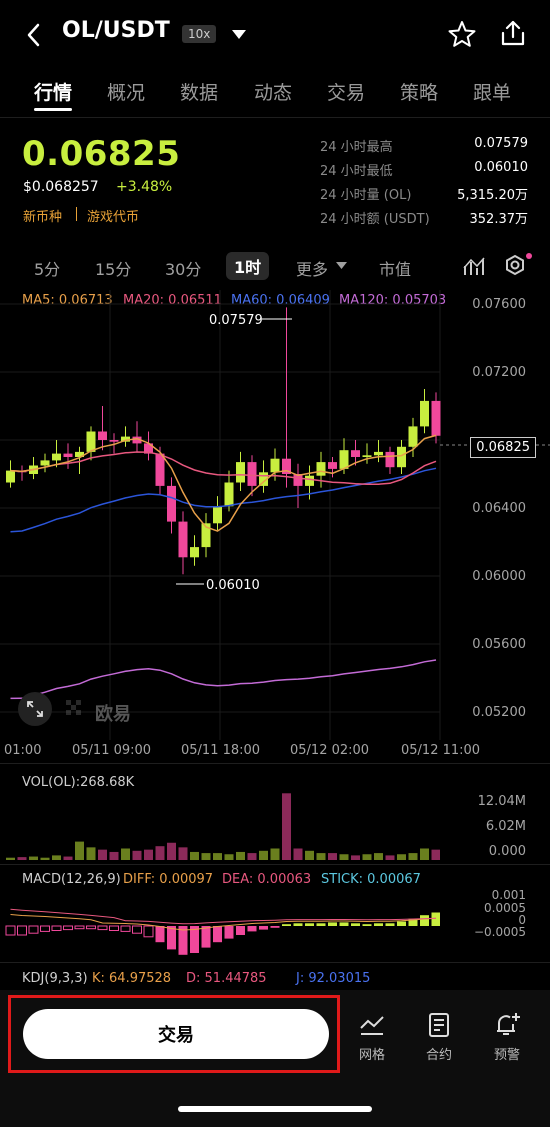 This screenshot has height=1127, width=550. I want to click on tab-strategy: 策略, so click(419, 93).